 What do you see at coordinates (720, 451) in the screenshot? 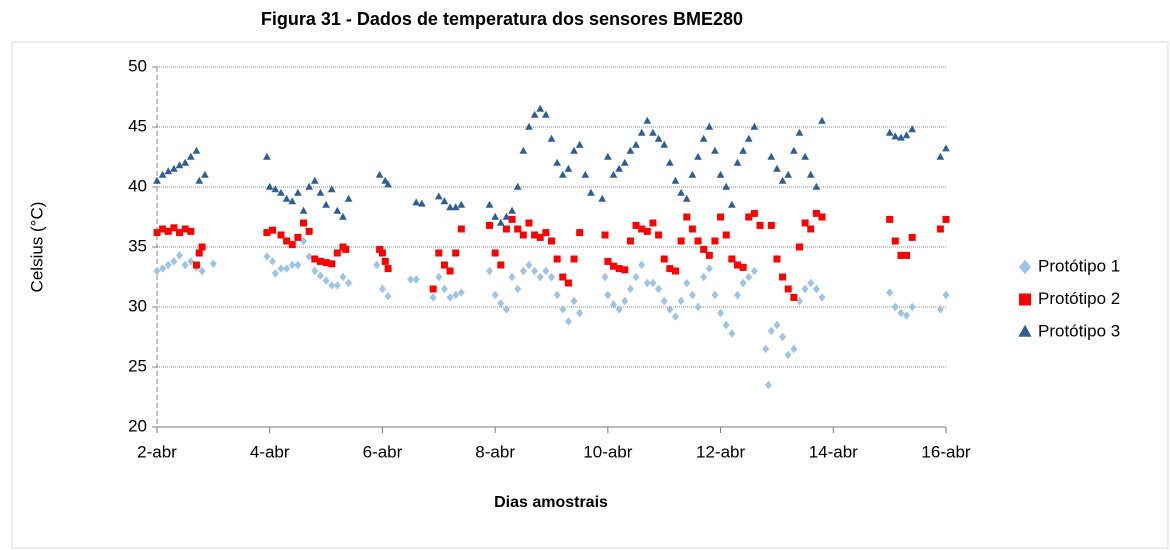
I see `x-tick-label: 12-abr` at bounding box center [720, 451].